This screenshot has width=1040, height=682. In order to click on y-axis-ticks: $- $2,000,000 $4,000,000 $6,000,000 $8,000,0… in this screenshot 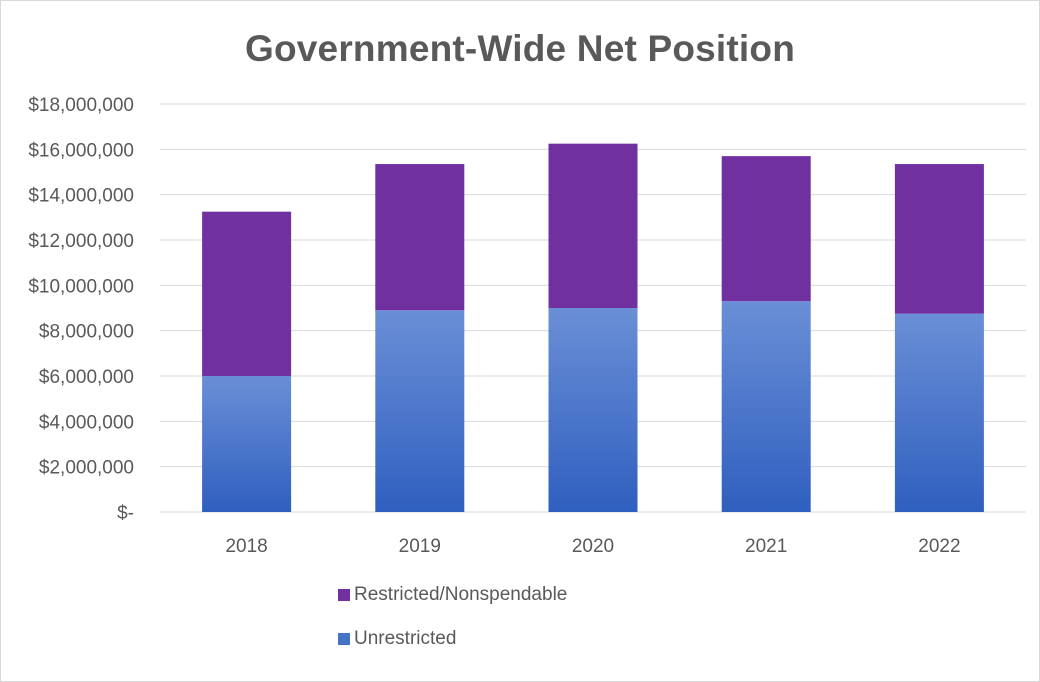, I will do `click(81, 309)`.